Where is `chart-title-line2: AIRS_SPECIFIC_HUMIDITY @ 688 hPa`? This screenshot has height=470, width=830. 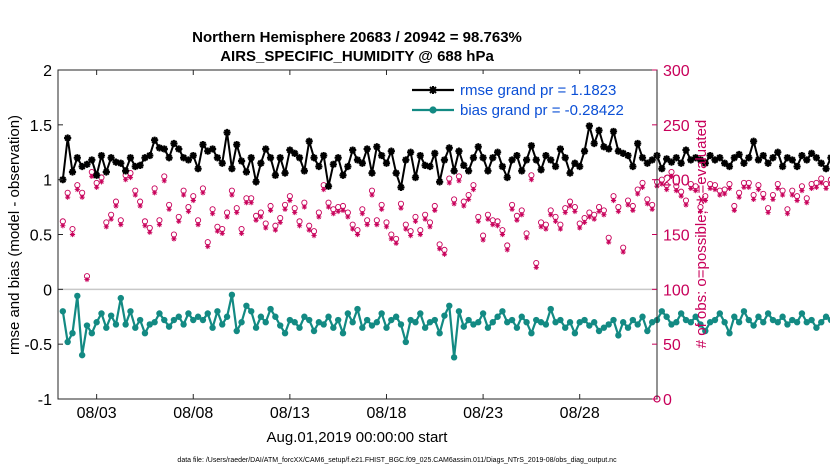
chart-title-line2: AIRS_SPECIFIC_HUMIDITY @ 688 hPa is located at coordinates (357, 56).